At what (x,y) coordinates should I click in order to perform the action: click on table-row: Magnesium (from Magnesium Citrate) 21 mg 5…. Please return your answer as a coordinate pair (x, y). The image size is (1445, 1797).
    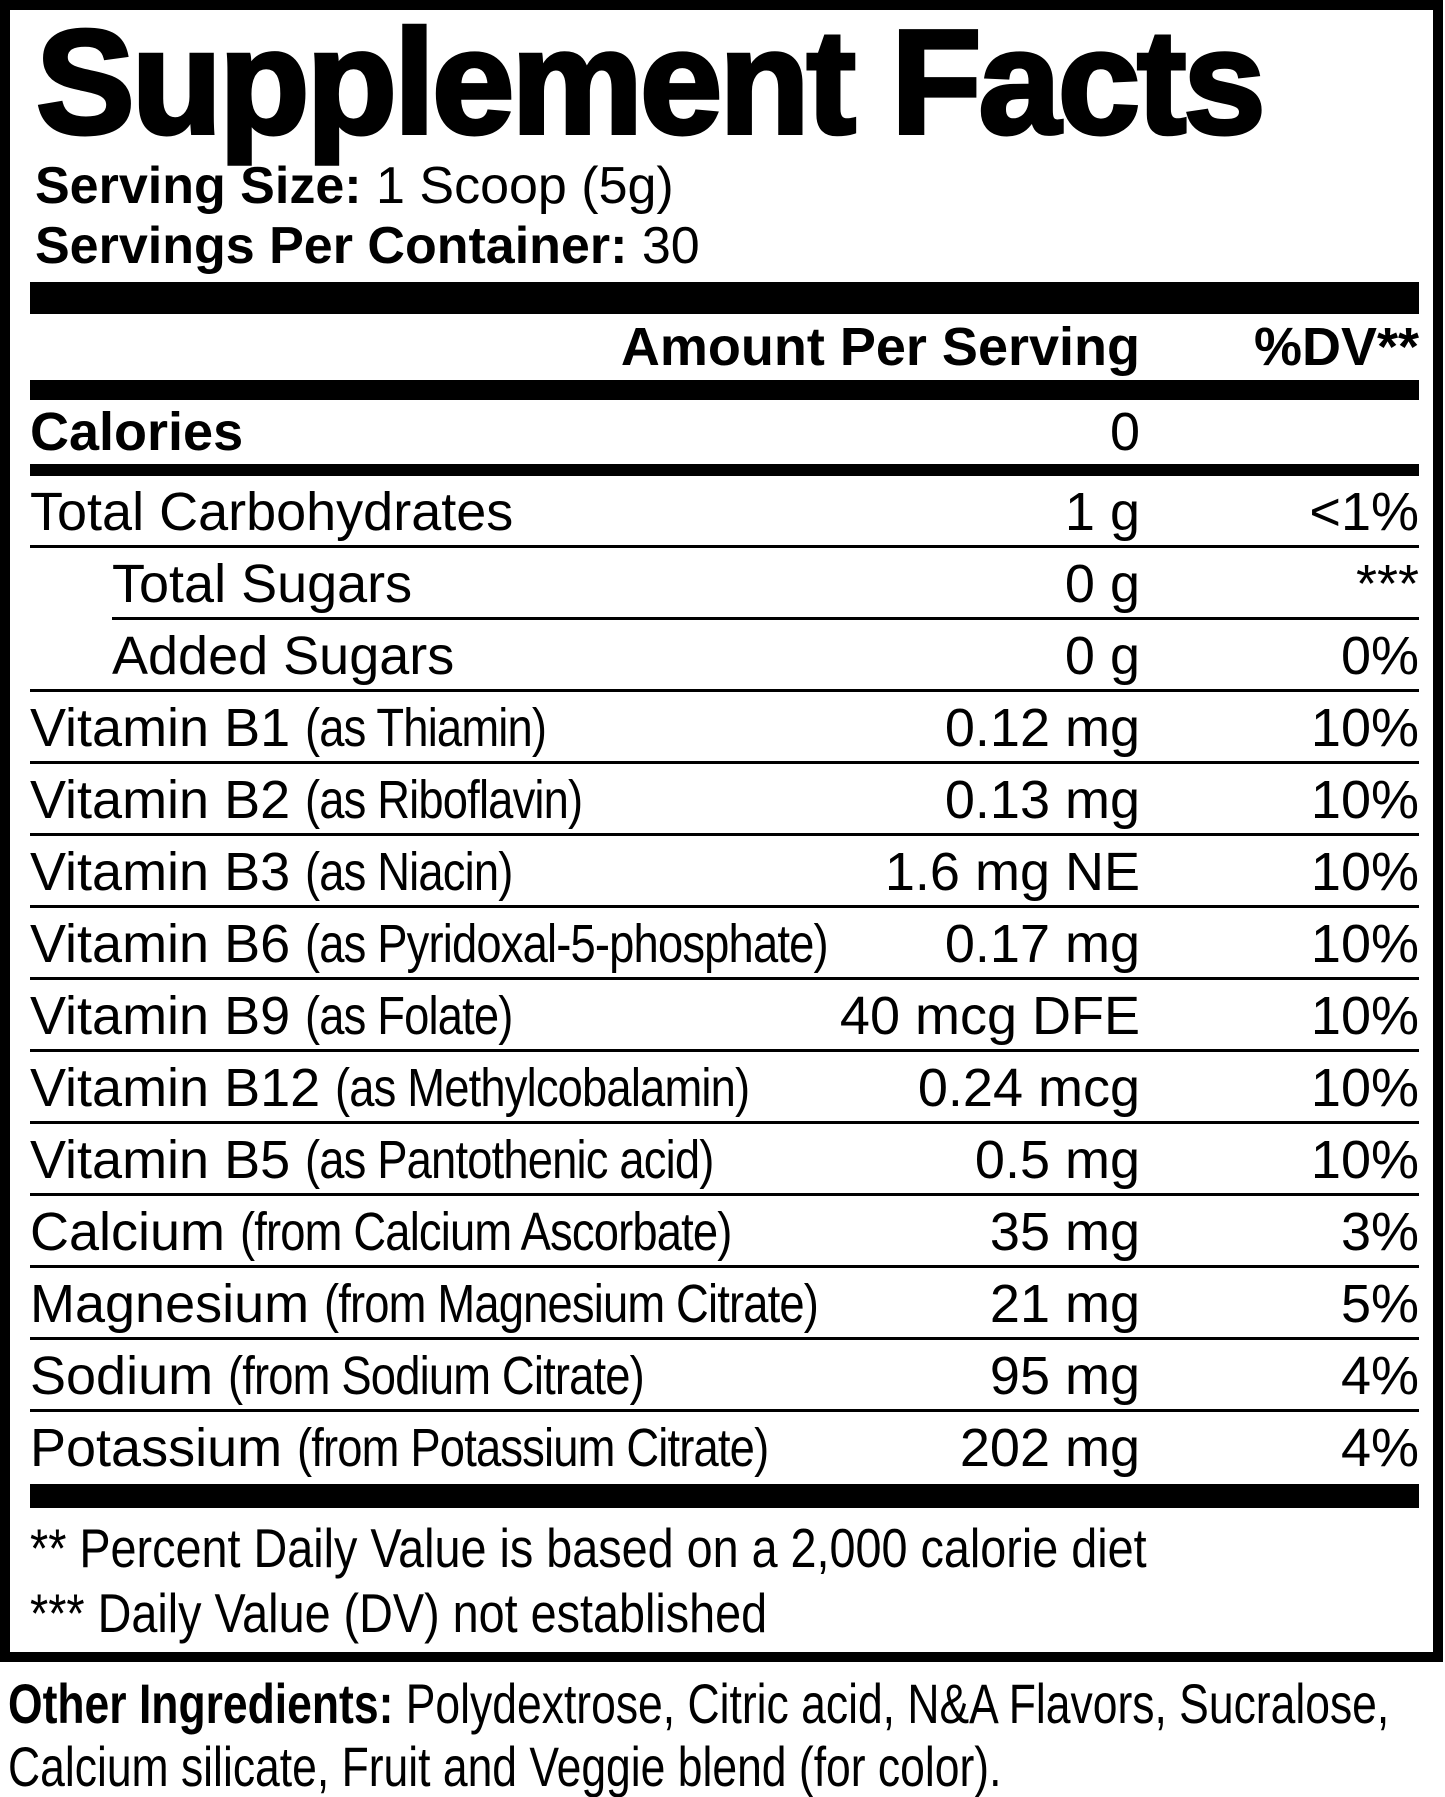
    Looking at the image, I should click on (724, 1304).